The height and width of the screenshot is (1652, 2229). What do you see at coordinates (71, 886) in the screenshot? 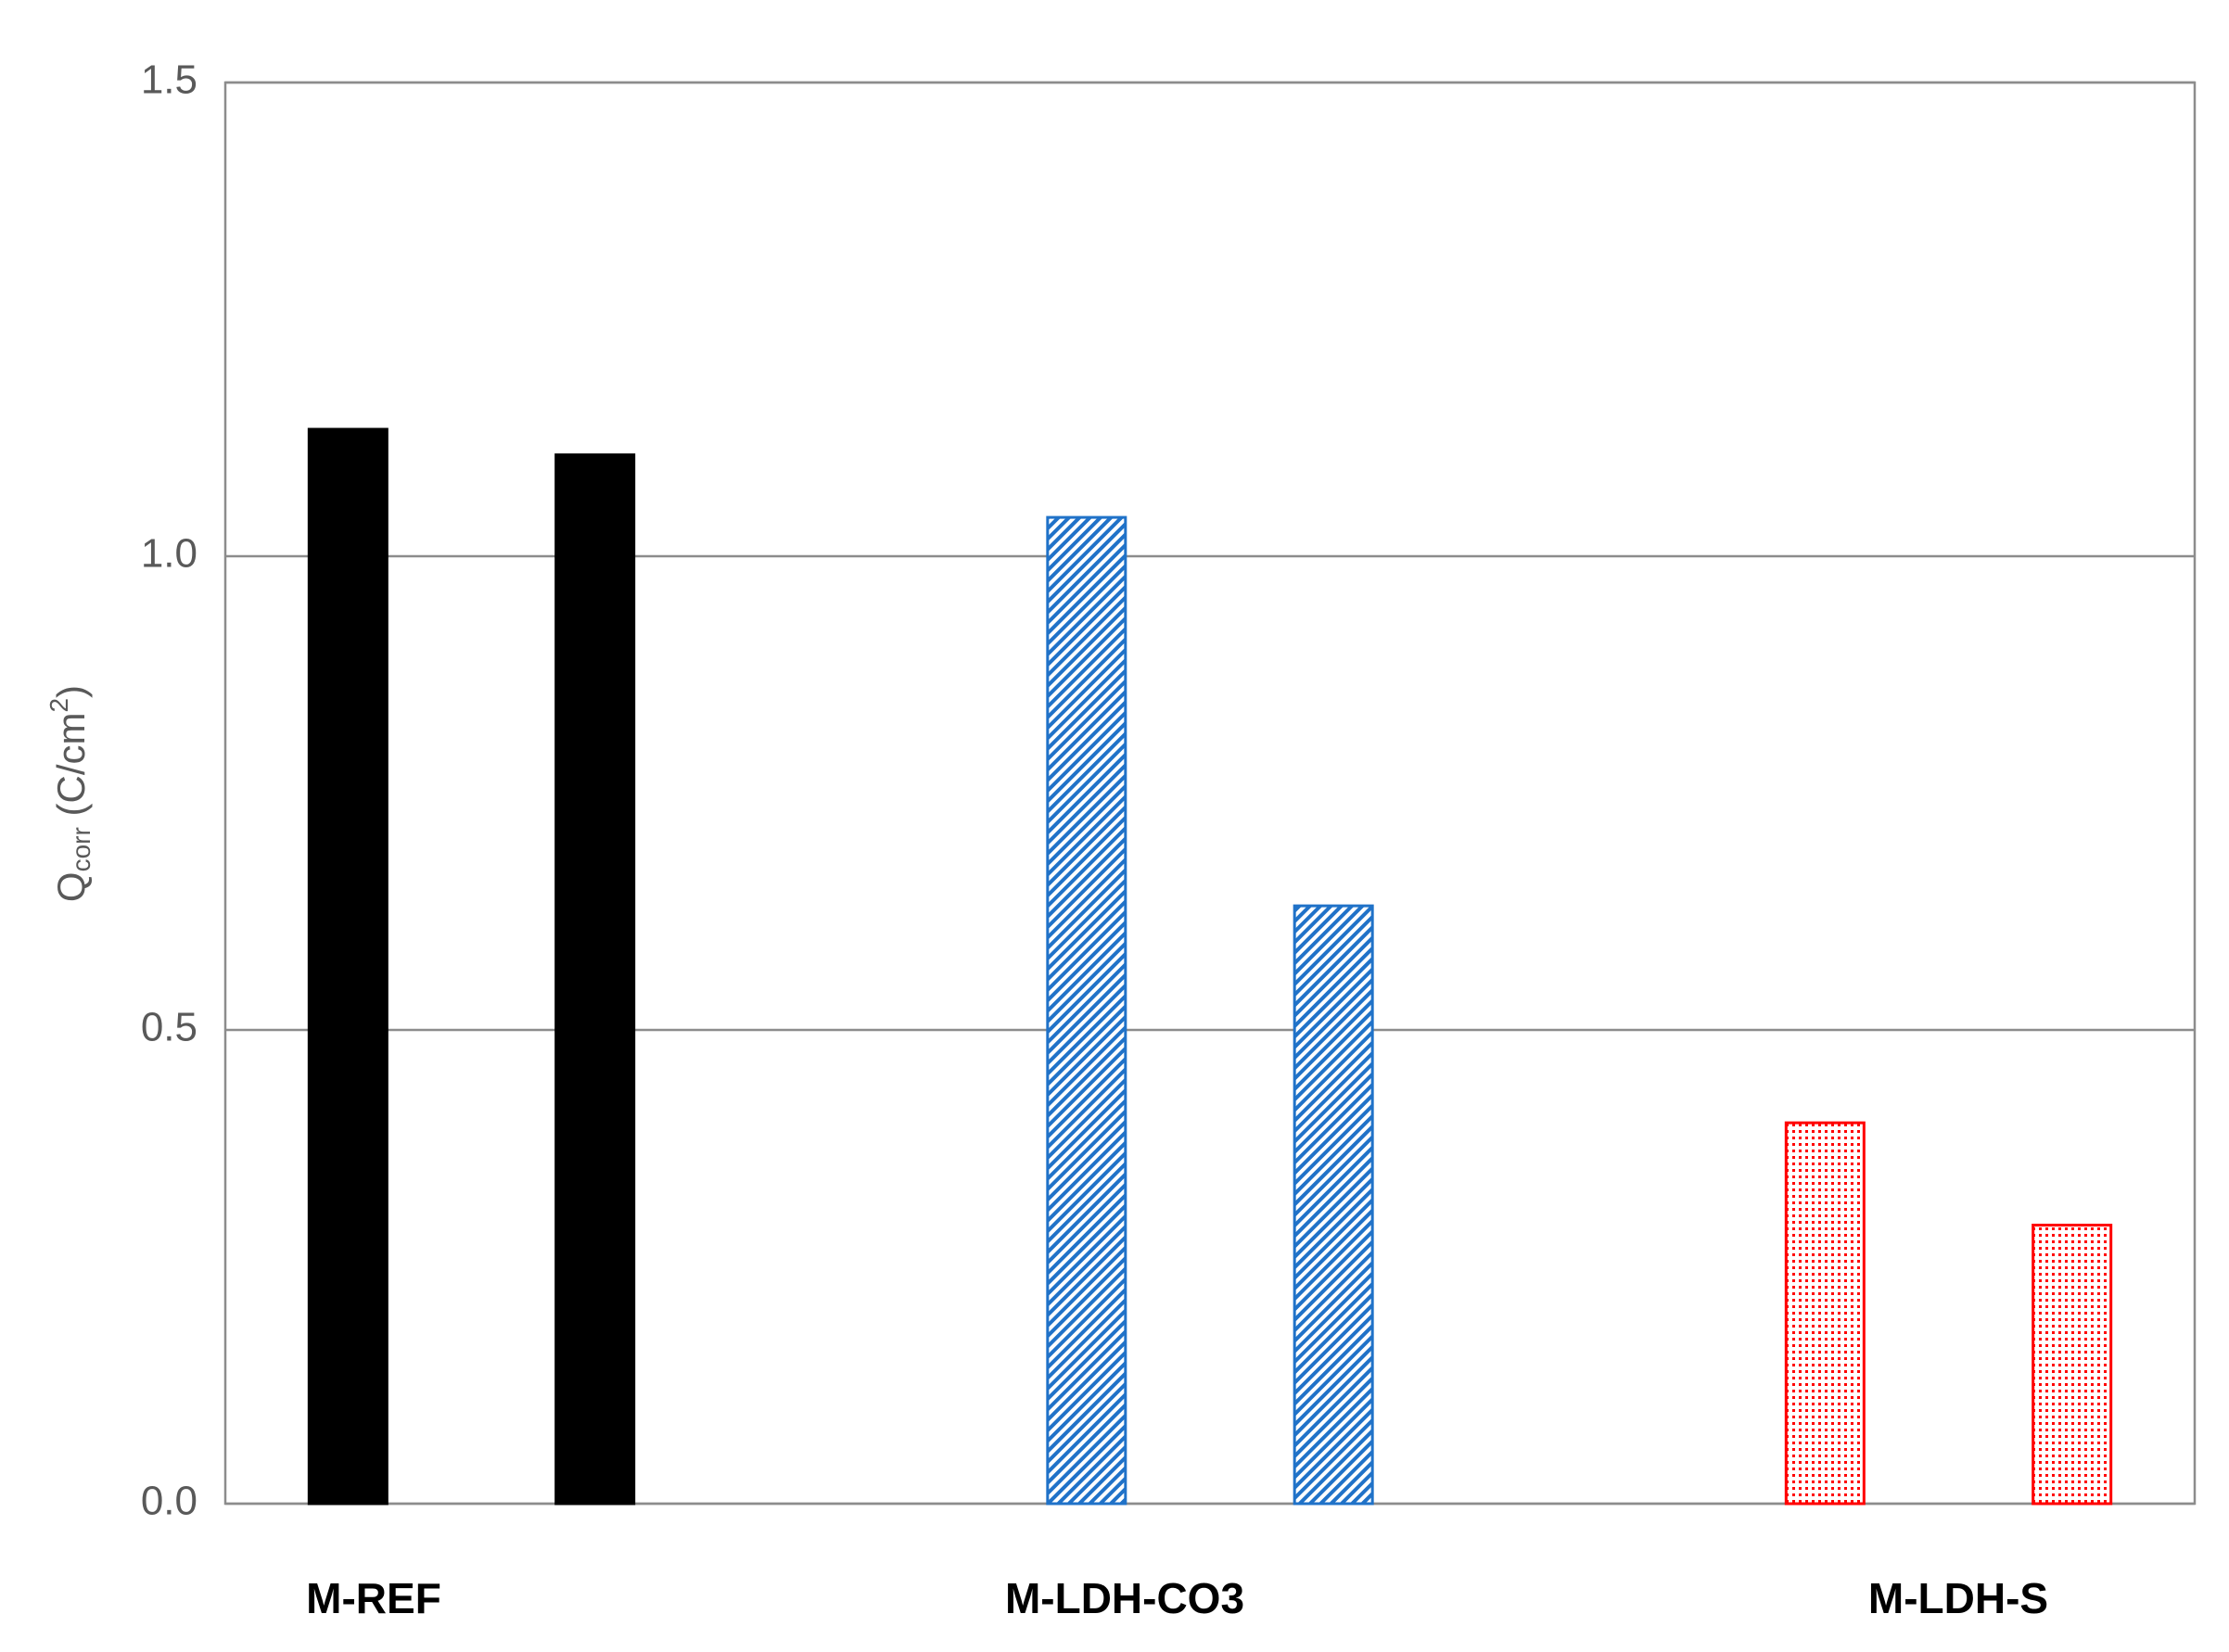
I see `y-label-symbol: Q` at bounding box center [71, 886].